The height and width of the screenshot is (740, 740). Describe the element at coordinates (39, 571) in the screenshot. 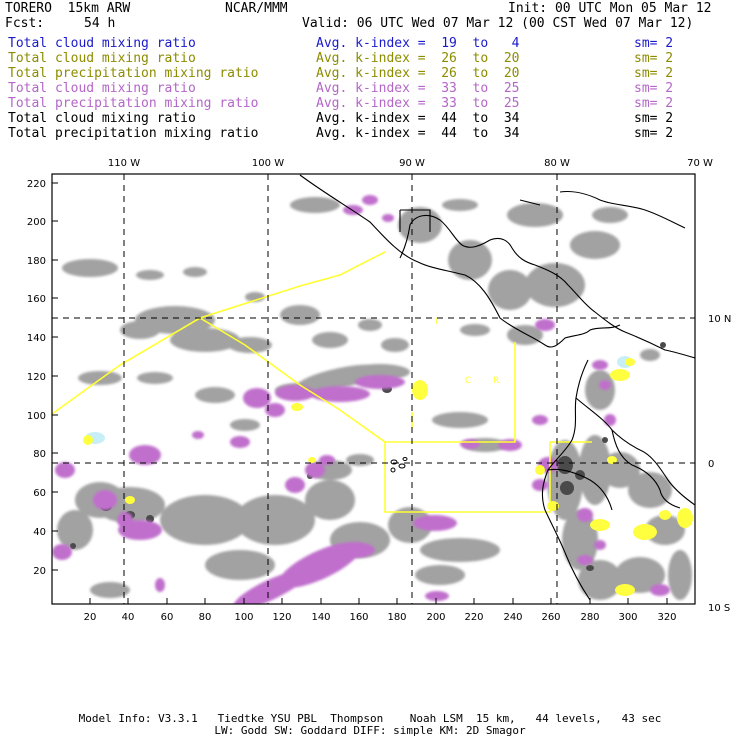

I see `y-tick-label: 20` at that location.